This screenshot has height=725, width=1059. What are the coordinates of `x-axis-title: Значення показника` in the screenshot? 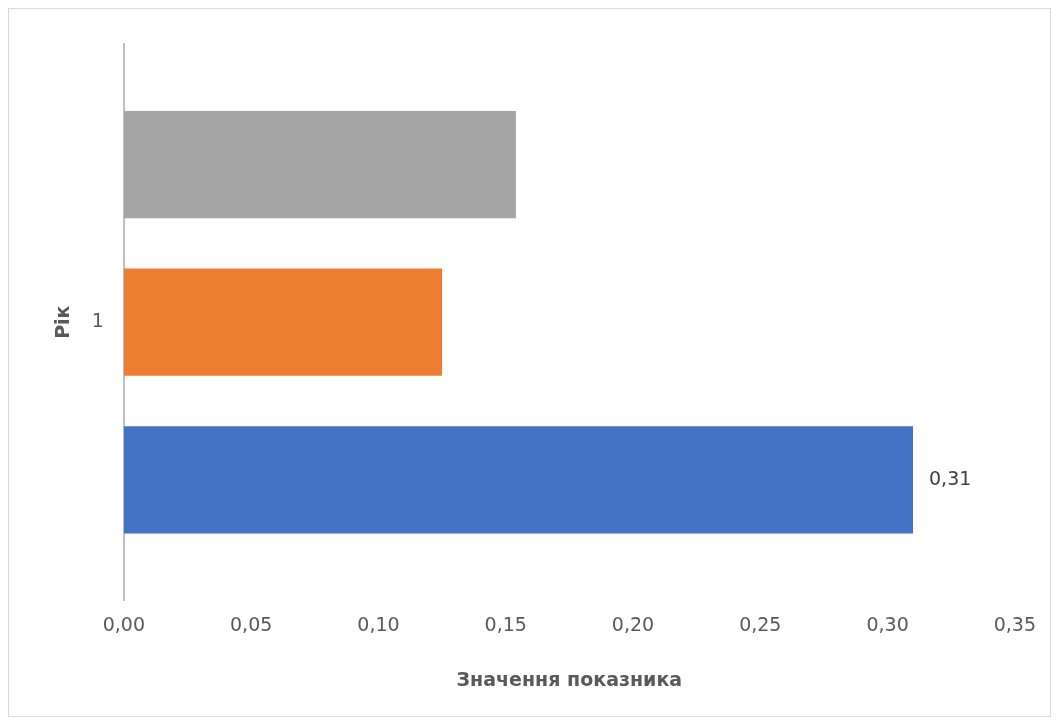 It's located at (569, 678).